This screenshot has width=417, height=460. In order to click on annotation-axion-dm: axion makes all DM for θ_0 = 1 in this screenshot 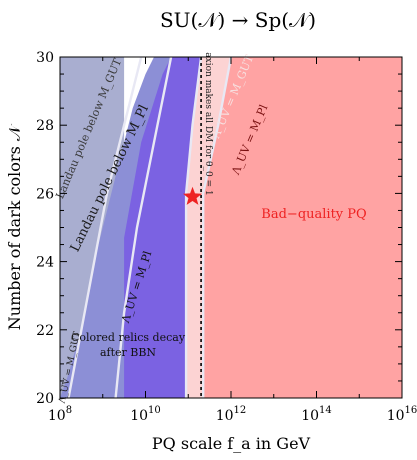, I will do `click(208, 123)`.